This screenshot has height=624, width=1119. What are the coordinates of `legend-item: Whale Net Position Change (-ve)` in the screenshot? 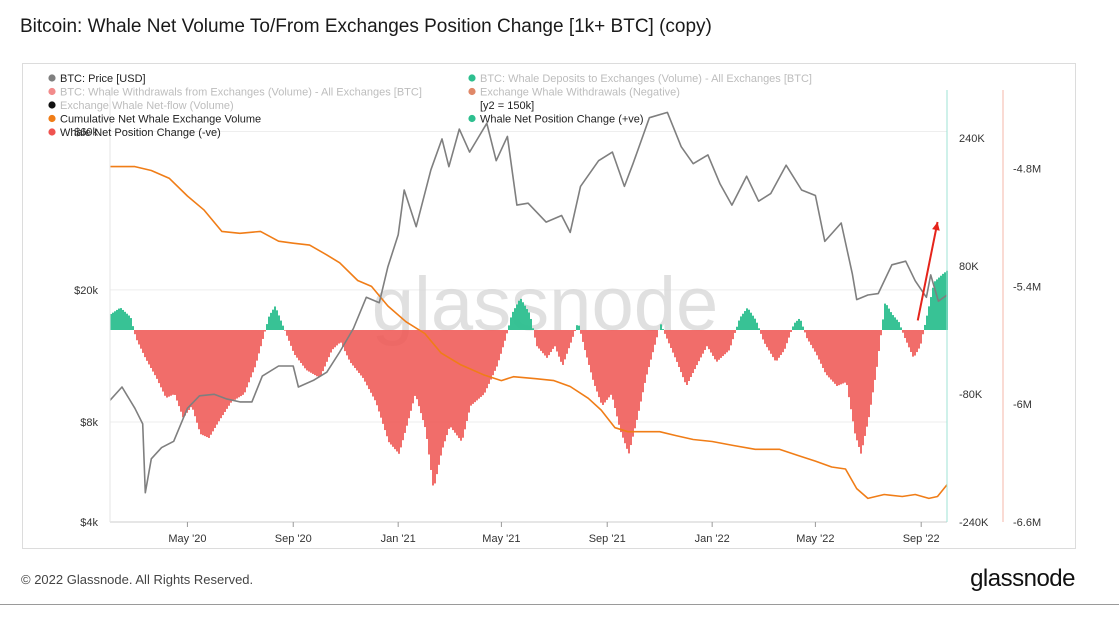 It's located at (134, 133).